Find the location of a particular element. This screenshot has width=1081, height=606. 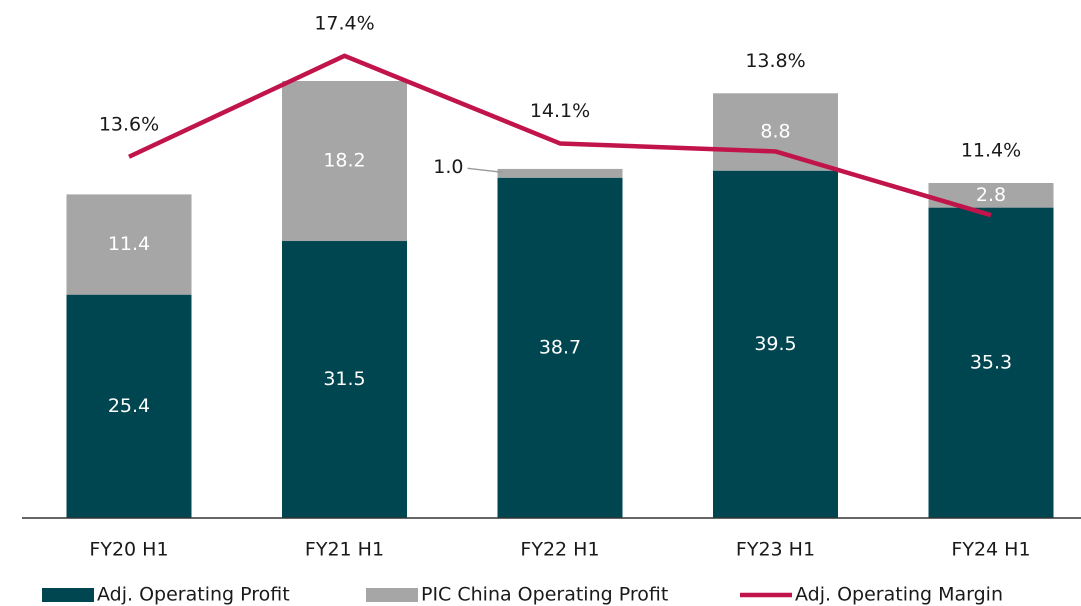

data-label: 18.2 is located at coordinates (344, 161).